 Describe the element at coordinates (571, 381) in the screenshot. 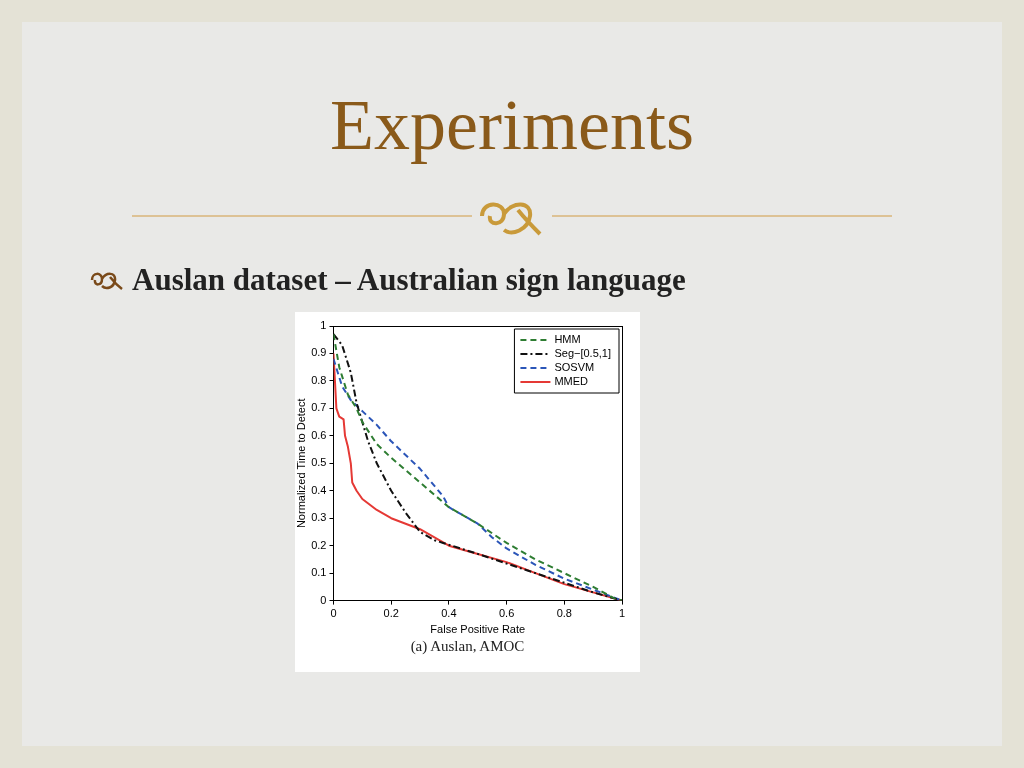

I see `legend-label: MMED` at that location.